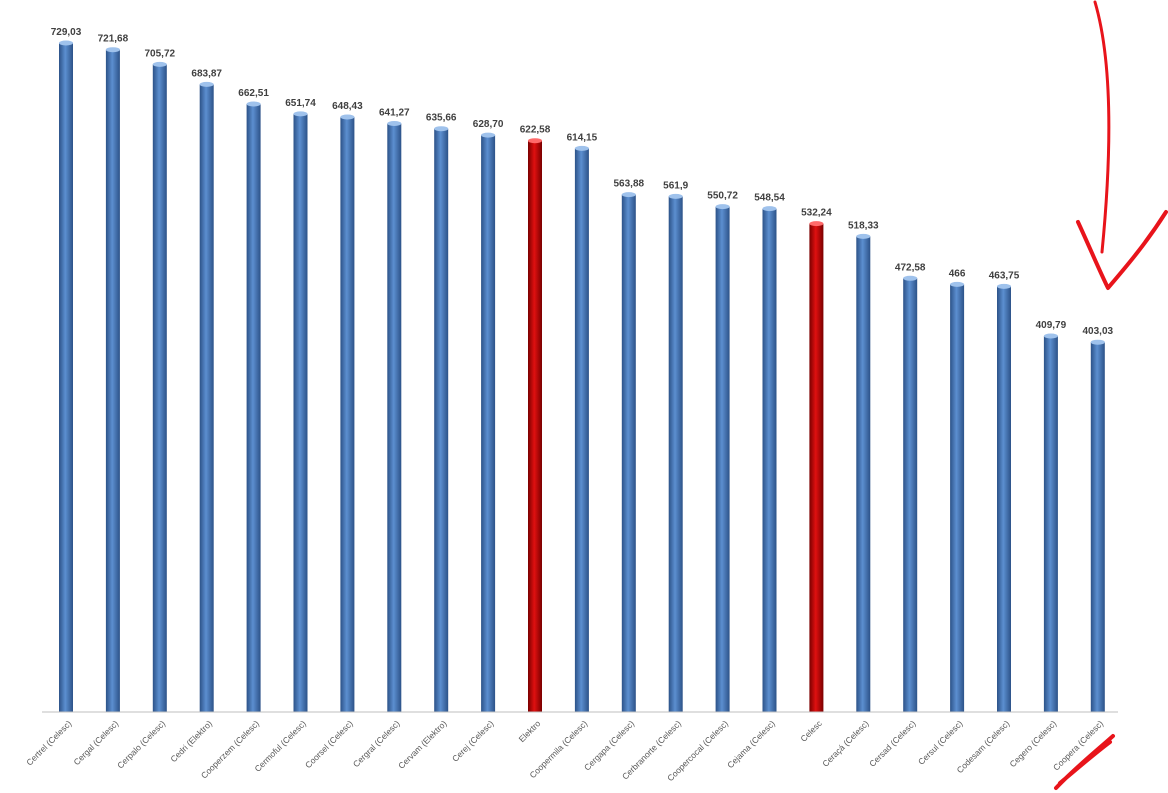  I want to click on category-label-8: Cergral (Celesc), so click(376, 743).